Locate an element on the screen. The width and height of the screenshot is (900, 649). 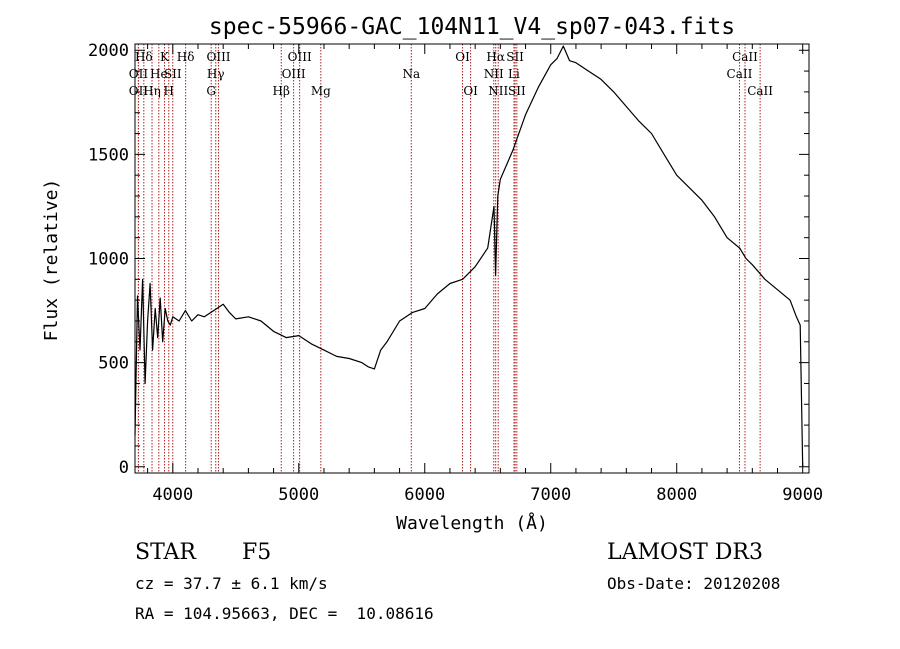
x-tick-label: 8000 is located at coordinates (676, 495).